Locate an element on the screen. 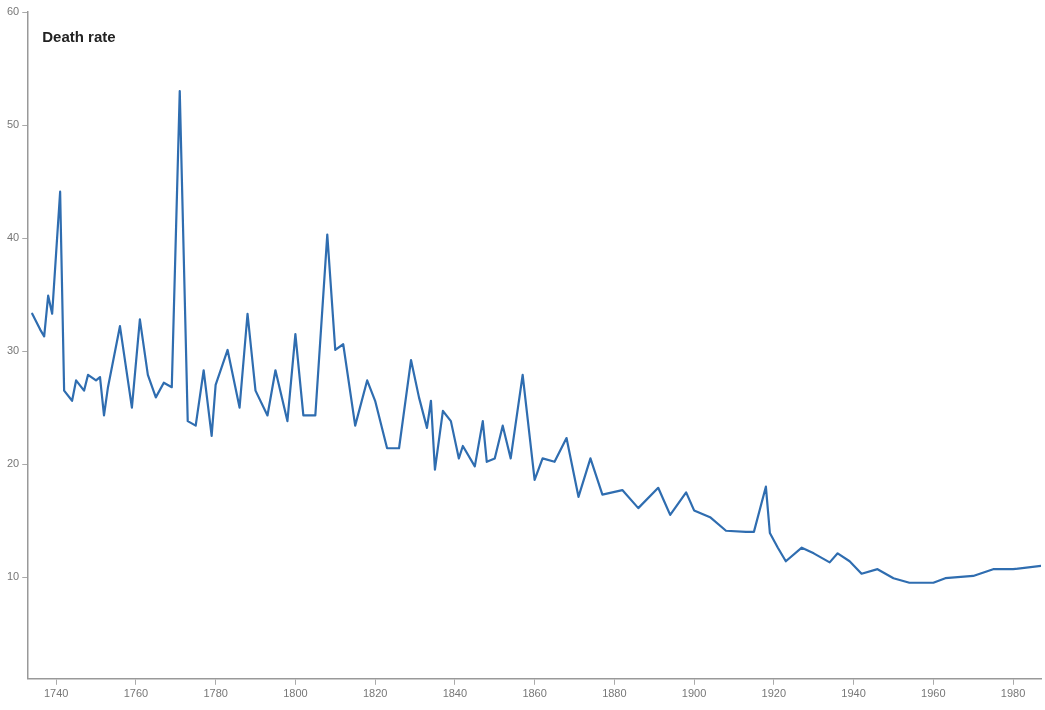  x-tick-label: 1880 is located at coordinates (614, 693).